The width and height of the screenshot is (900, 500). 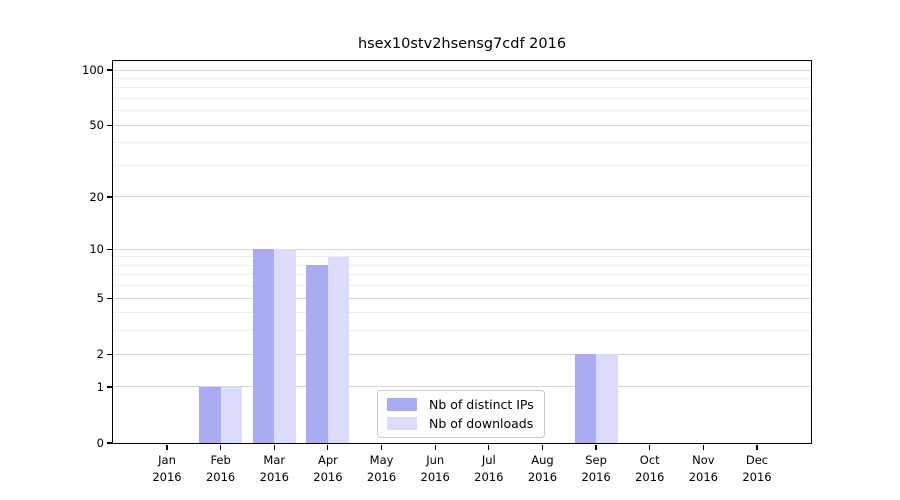 I want to click on y-axis-tick-label: 20, so click(x=96, y=196).